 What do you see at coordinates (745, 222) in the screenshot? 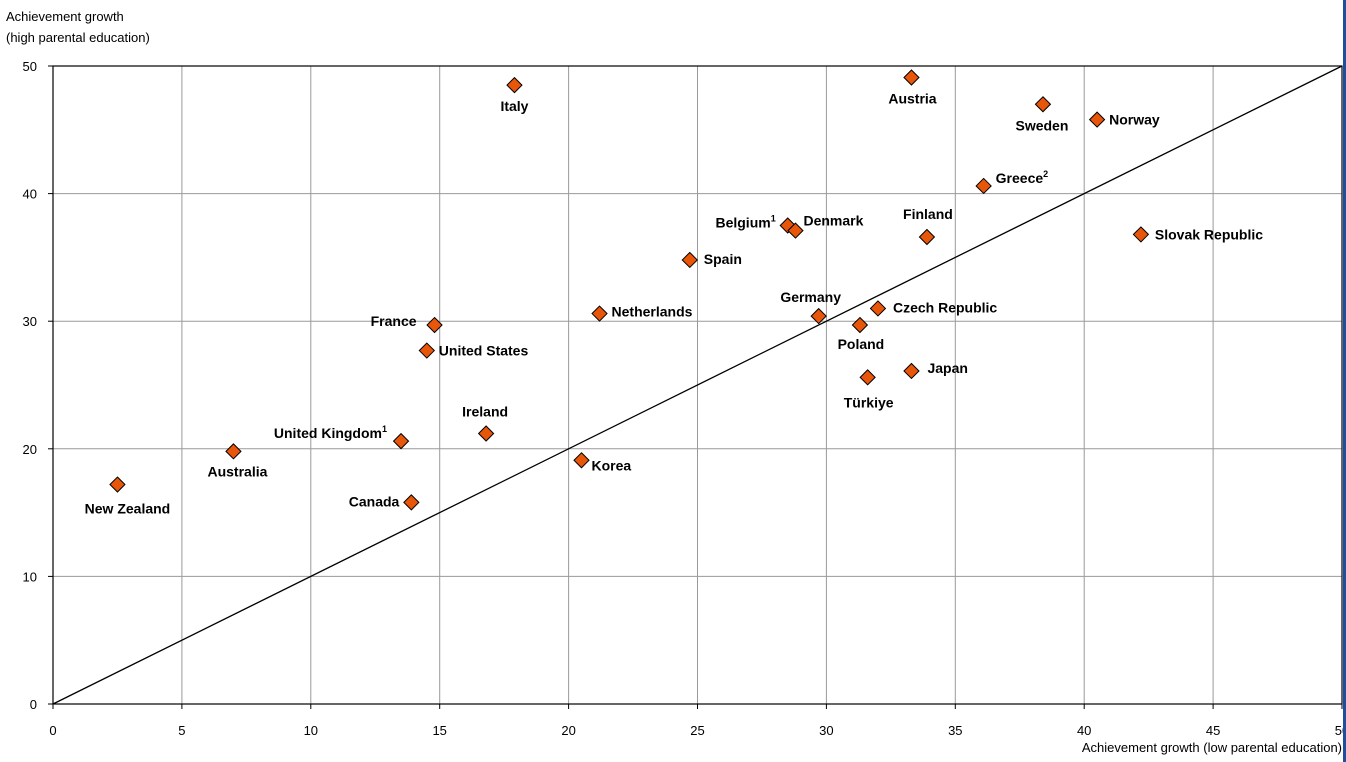
I see `point-label: Belgium1` at bounding box center [745, 222].